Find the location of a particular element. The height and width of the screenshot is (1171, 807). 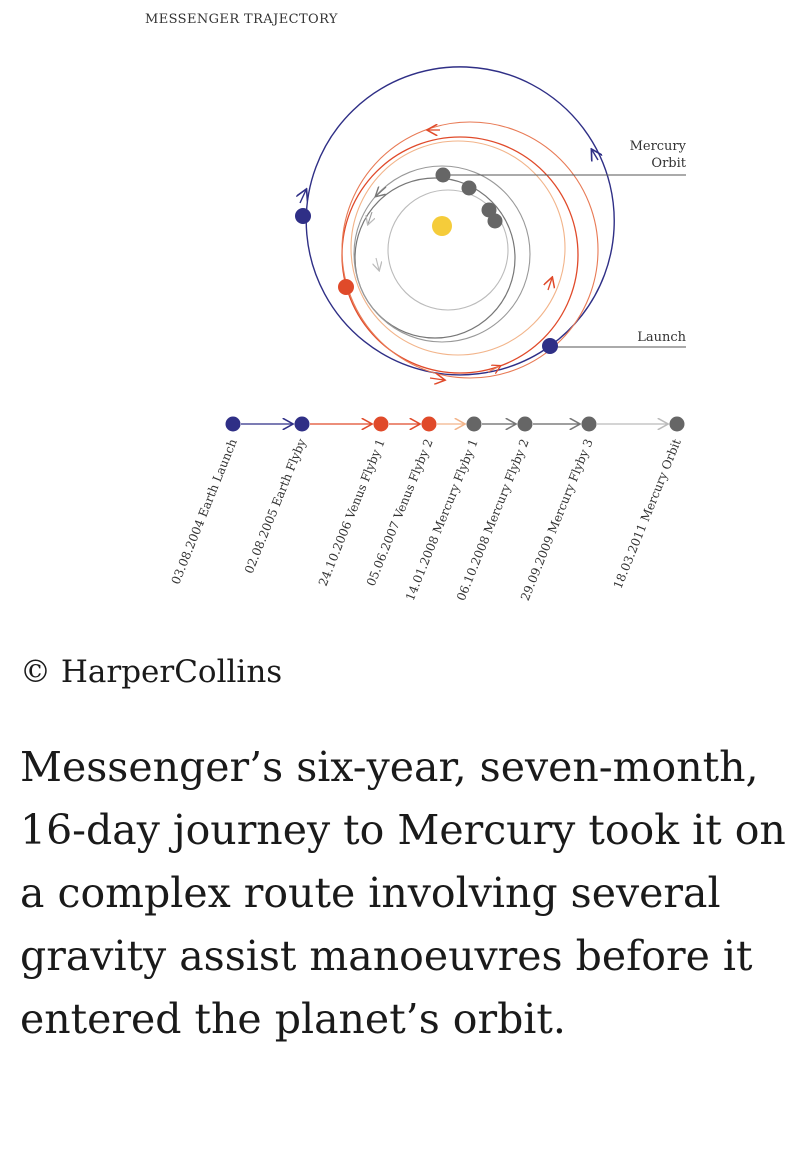

earth-orbit-path is located at coordinates (460, 221).